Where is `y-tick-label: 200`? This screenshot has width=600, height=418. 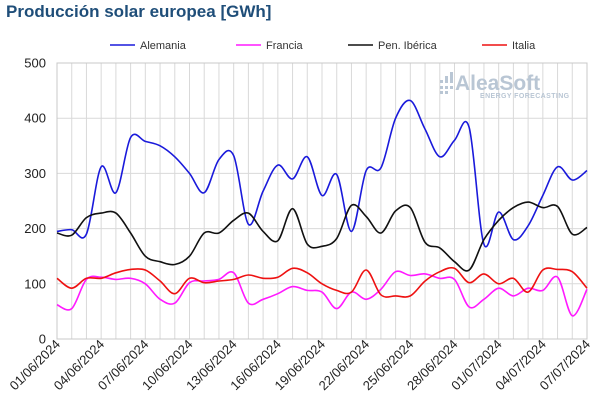 y-tick-label: 200 is located at coordinates (35, 228).